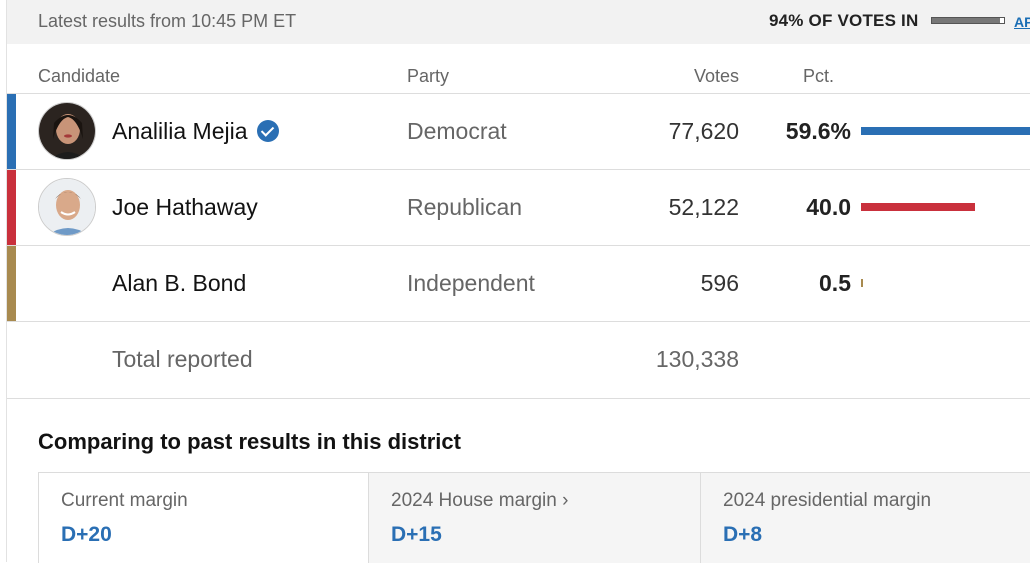 This screenshot has height=563, width=1030. Describe the element at coordinates (844, 20) in the screenshot. I see `votes-in-text: 94% OF VOTES IN` at that location.